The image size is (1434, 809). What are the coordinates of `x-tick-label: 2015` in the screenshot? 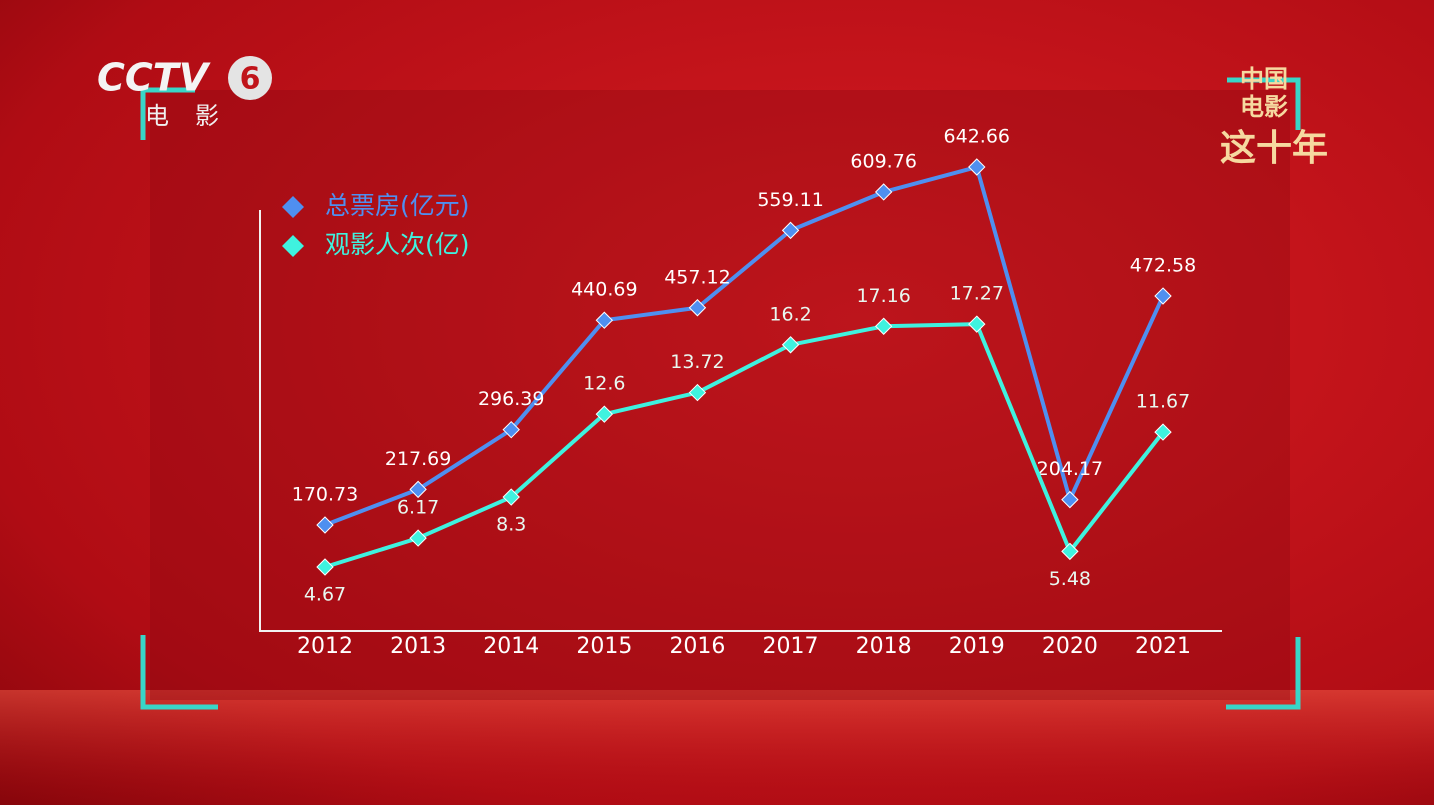 It's located at (604, 646).